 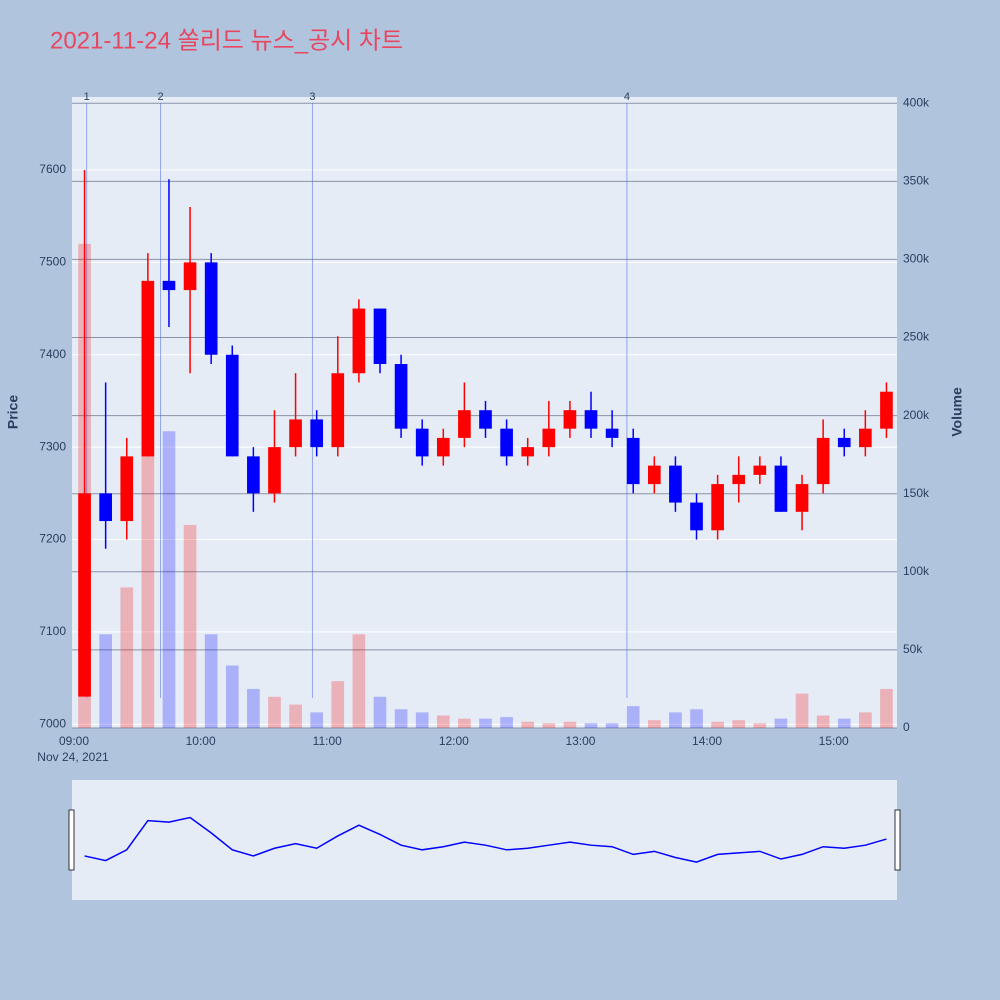 I want to click on x-tick-label: 14:00, so click(x=707, y=741).